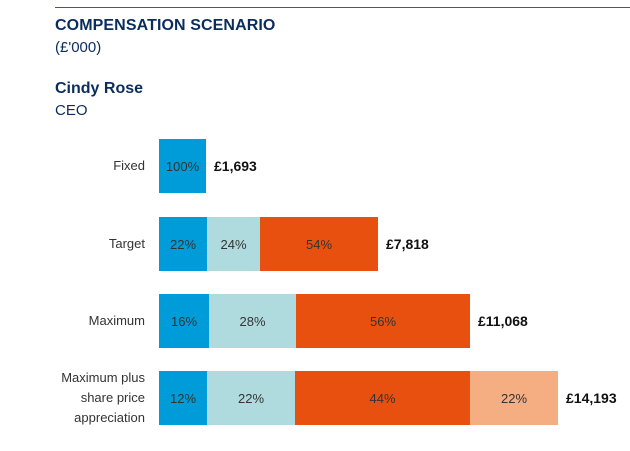 The image size is (630, 451). I want to click on bar-stack: 12% 22% 44% 22% £14,193, so click(388, 398).